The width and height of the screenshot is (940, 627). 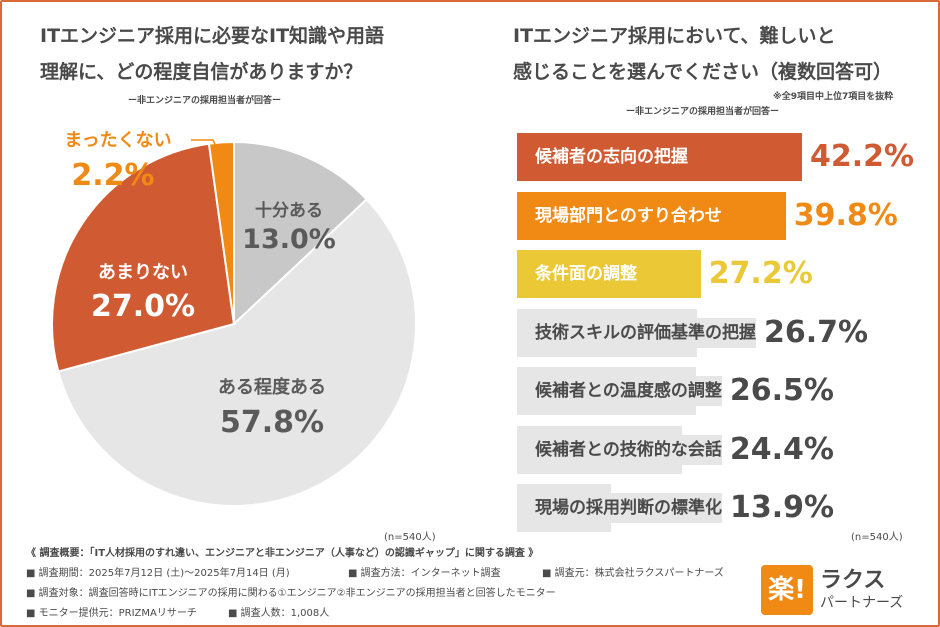 What do you see at coordinates (853, 580) in the screenshot?
I see `logo-name: ラクス` at bounding box center [853, 580].